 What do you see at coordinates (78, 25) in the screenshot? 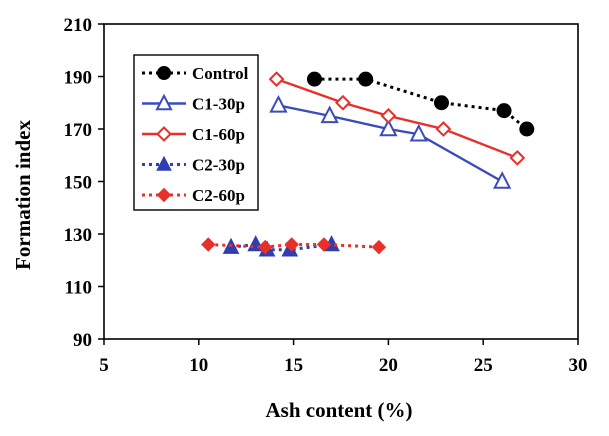
I see `y-tick-label: 210` at bounding box center [78, 25].